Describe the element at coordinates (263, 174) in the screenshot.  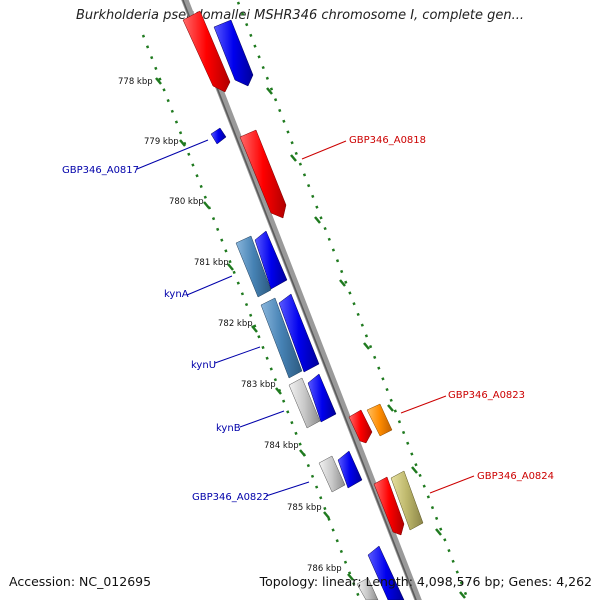
I see `gene-a0818` at that location.